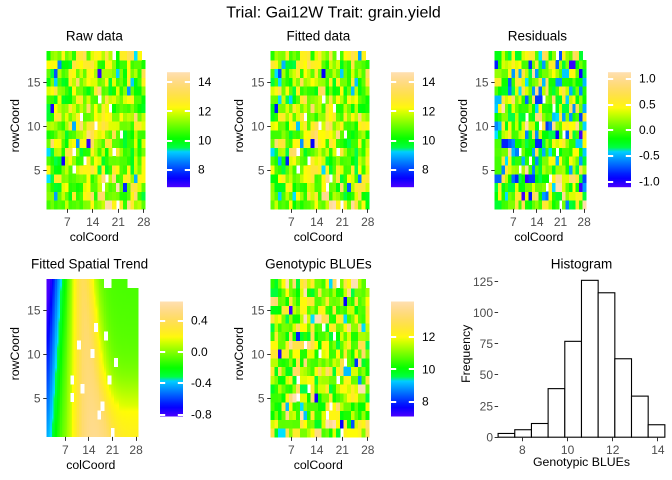 Image resolution: width=672 pixels, height=480 pixels. Describe the element at coordinates (487, 406) in the screenshot. I see `svg-text: 25` at that location.